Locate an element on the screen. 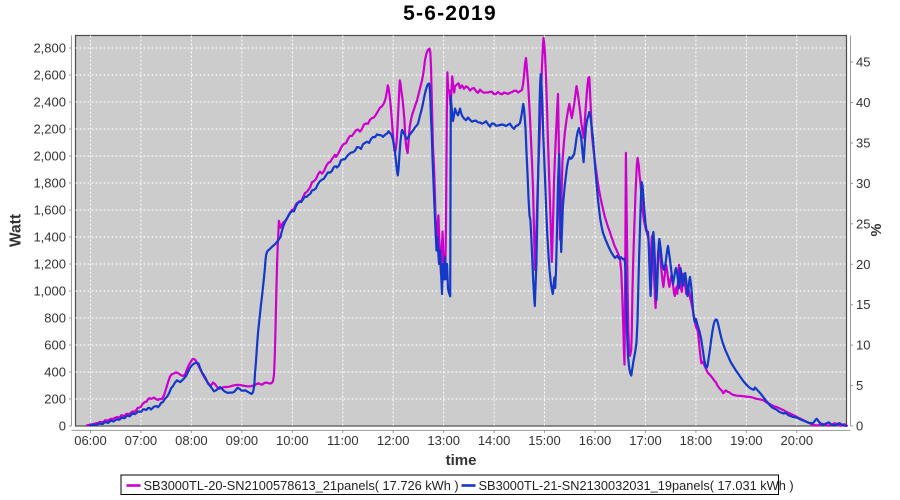  svg-text: 12:00 is located at coordinates (393, 440).